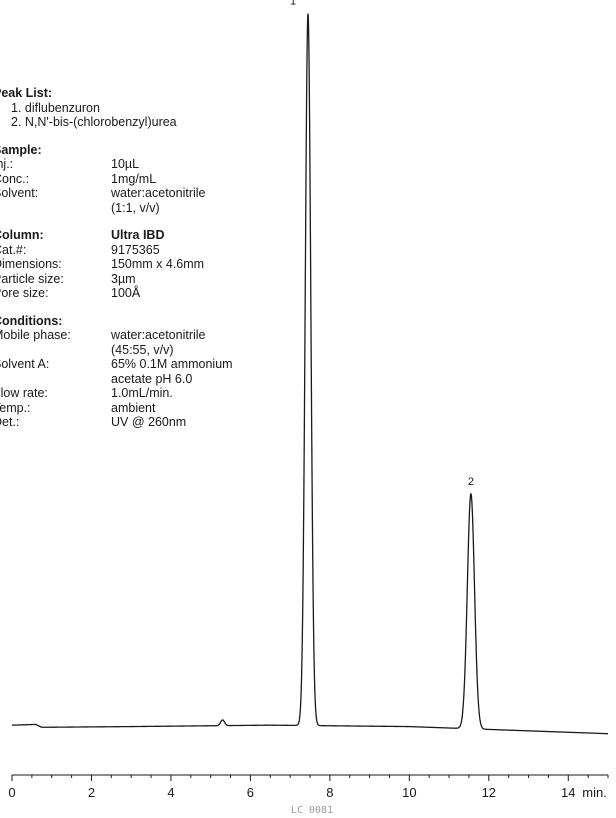 The height and width of the screenshot is (818, 616). I want to click on sample-row: Inj.: 10µL, so click(150, 164).